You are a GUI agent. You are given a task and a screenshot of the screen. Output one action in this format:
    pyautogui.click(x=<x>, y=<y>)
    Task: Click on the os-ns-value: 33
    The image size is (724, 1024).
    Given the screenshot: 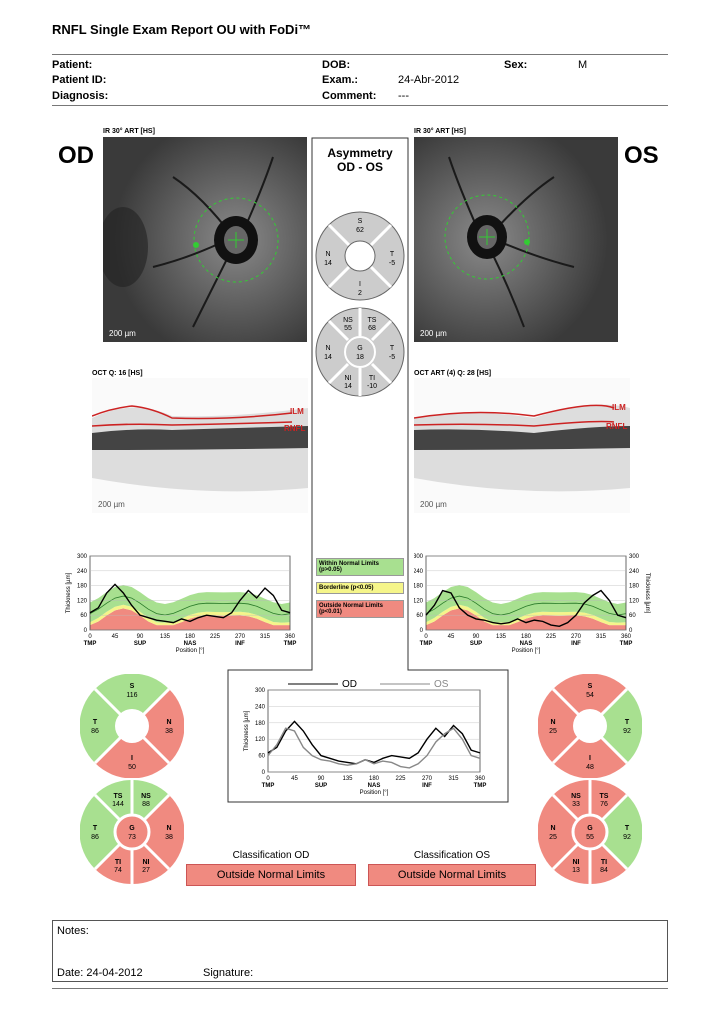 What is the action you would take?
    pyautogui.click(x=576, y=804)
    